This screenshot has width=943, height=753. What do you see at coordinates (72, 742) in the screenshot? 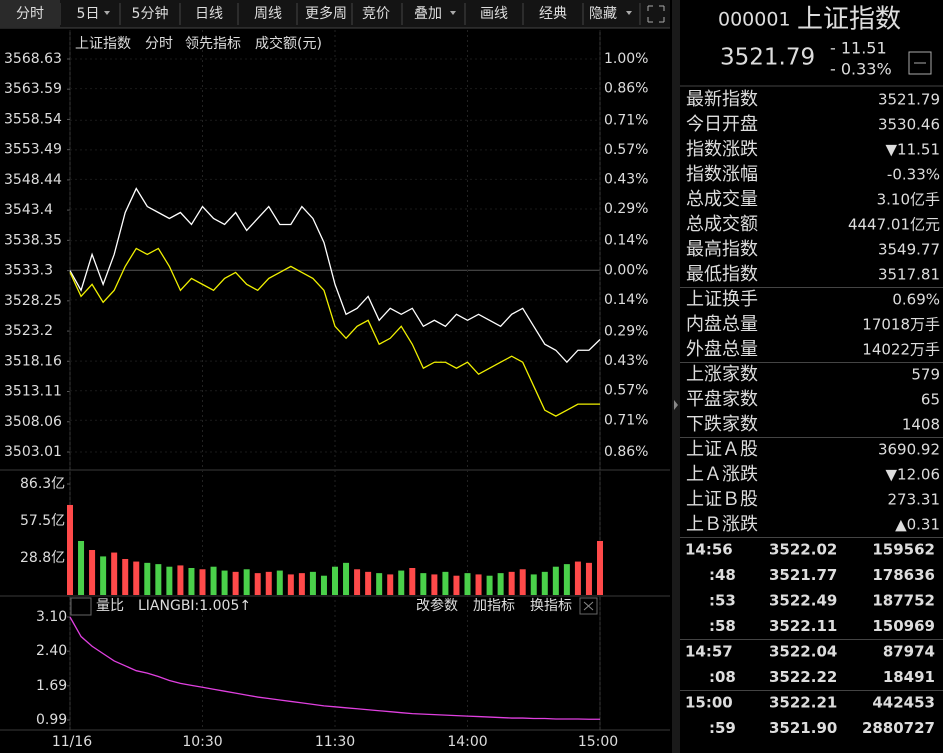
I see `x-tick-label: 11/16` at bounding box center [72, 742].